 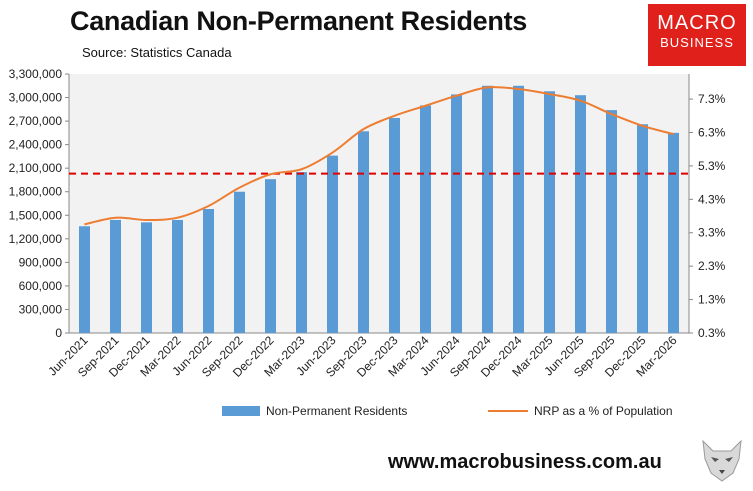 What do you see at coordinates (241, 411) in the screenshot?
I see `legend-swatch-bars` at bounding box center [241, 411].